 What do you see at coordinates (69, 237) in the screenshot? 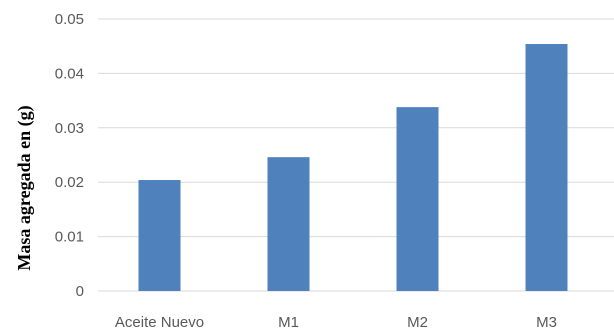
I see `y-tick-label: 0.01` at bounding box center [69, 237].